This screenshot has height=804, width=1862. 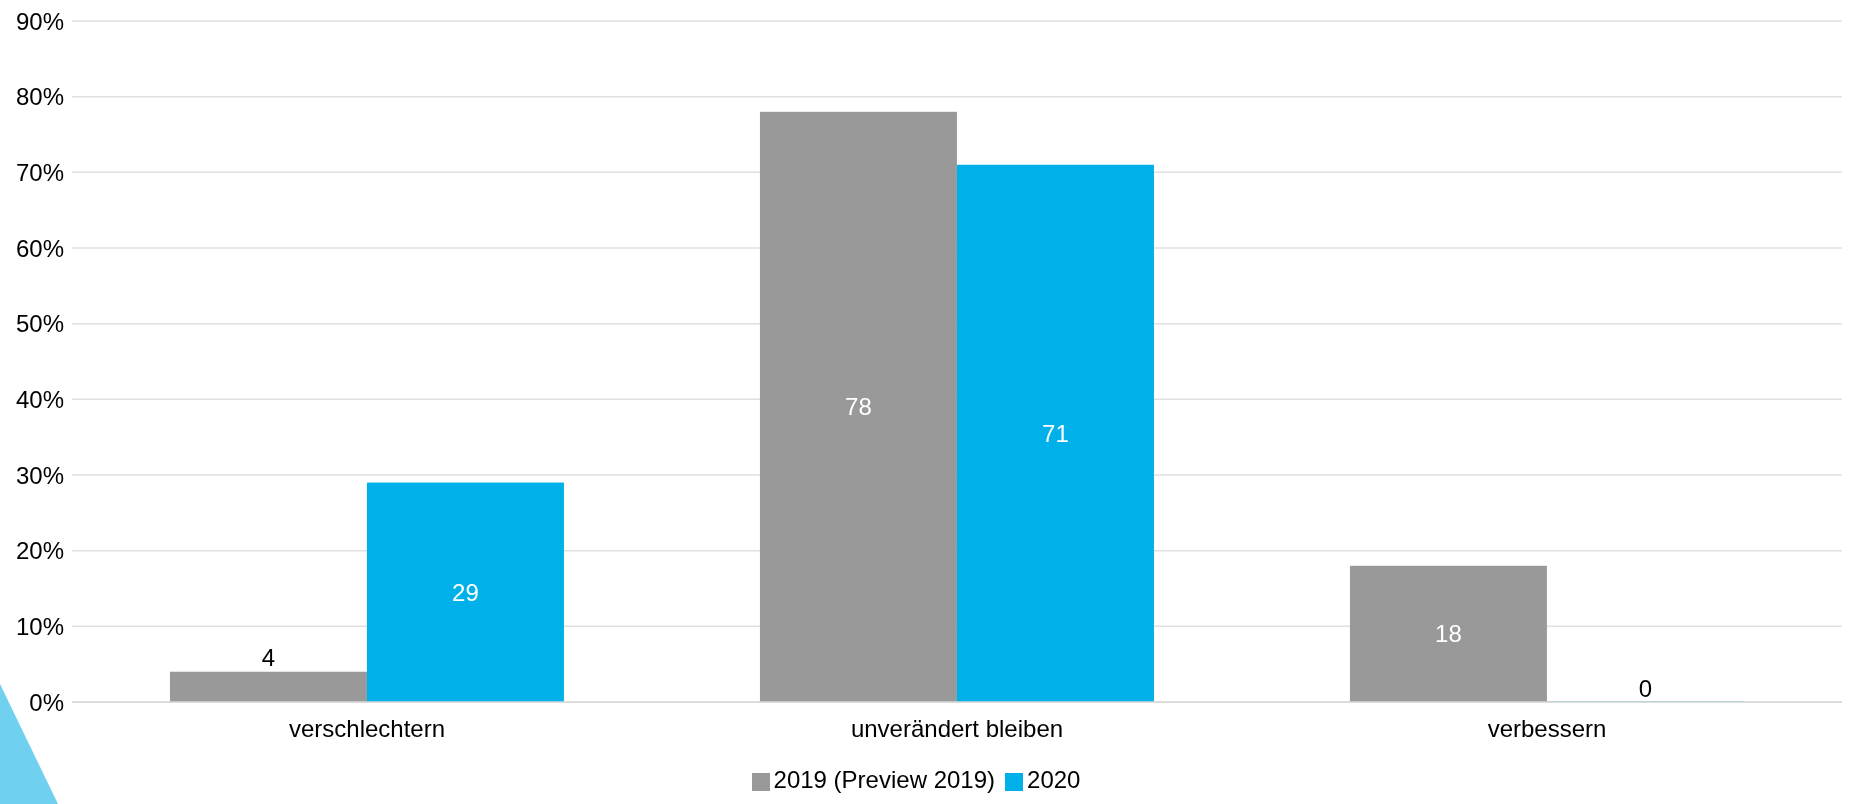 I want to click on y-tick-label: 60%, so click(x=39, y=248).